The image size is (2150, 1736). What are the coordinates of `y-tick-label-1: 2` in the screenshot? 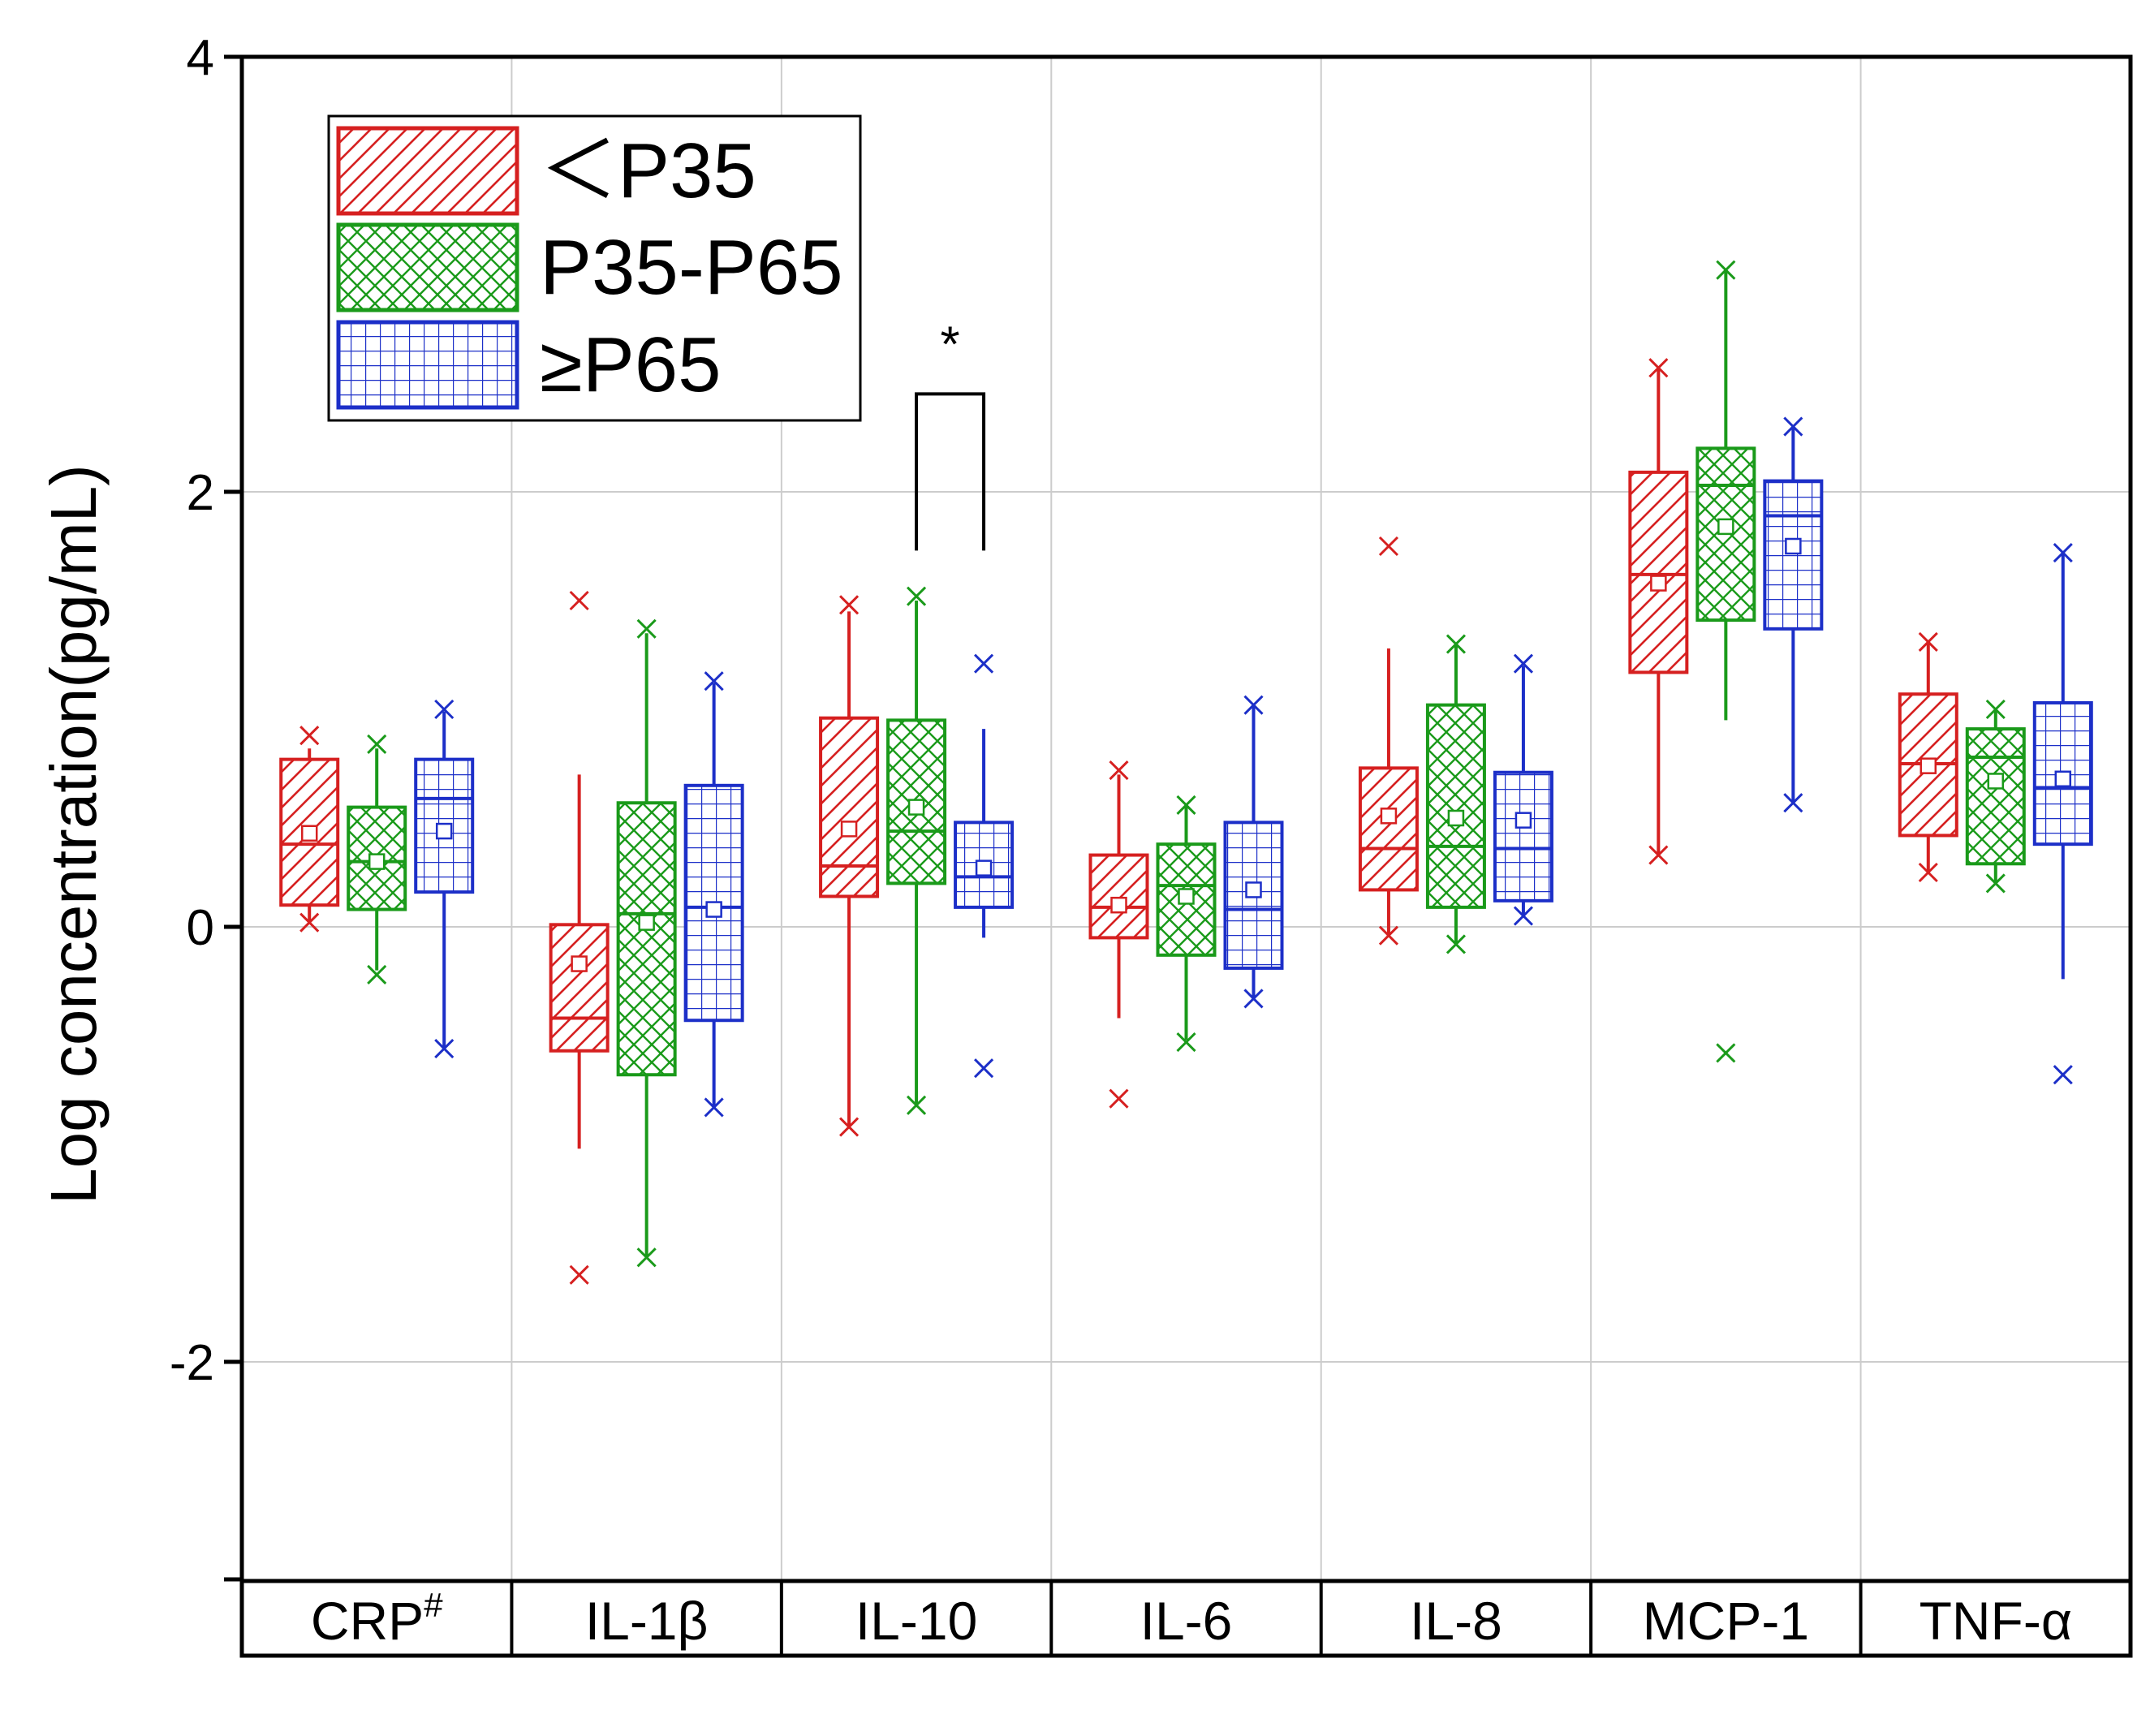 It's located at (200, 493).